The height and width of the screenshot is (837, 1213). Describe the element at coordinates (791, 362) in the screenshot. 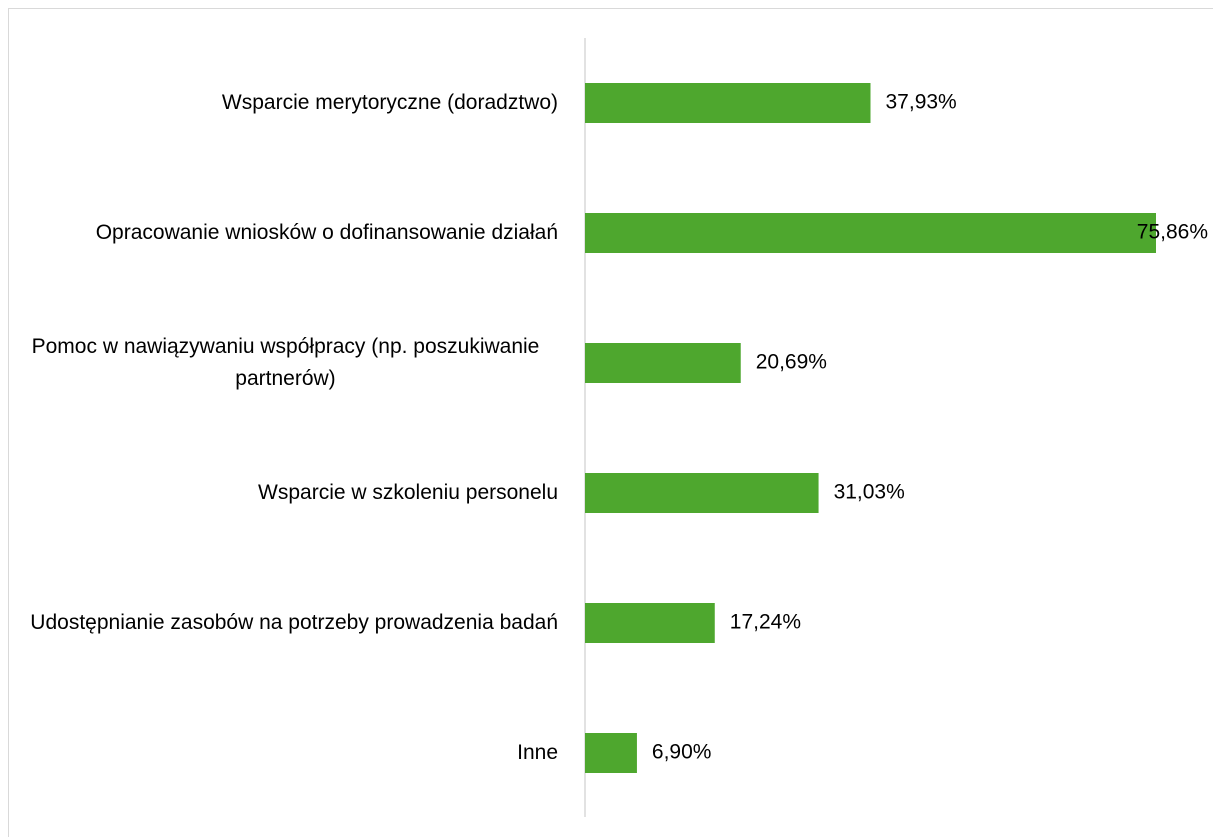

I see `value-label: 20,69%` at that location.